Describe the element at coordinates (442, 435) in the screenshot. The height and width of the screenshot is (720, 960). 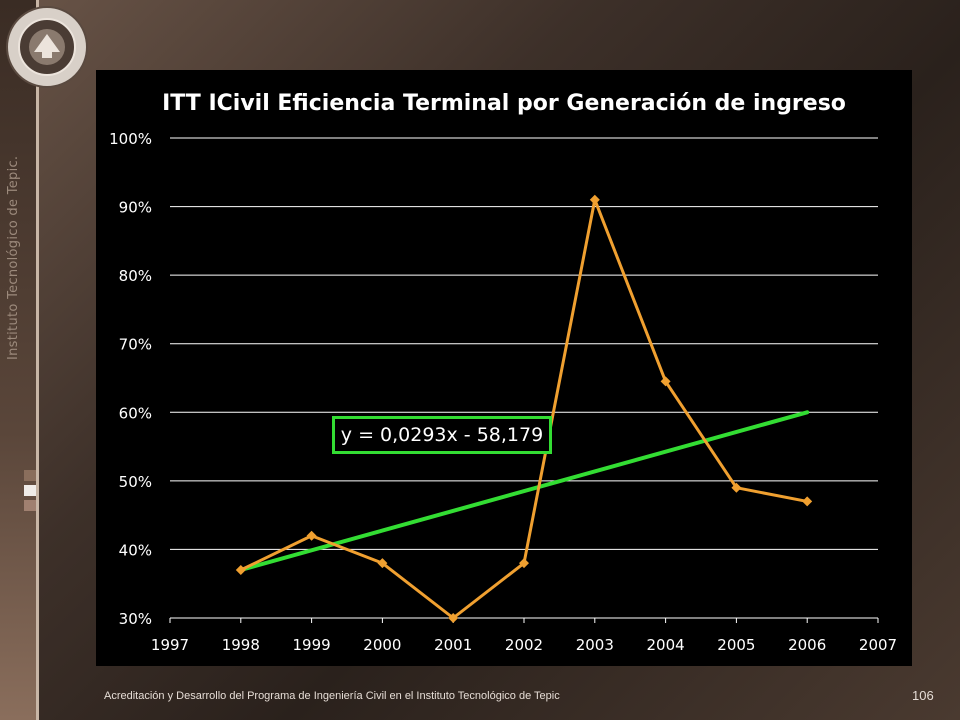
I see `trendline-equation-label: y = 0,0293x - 58,179` at that location.